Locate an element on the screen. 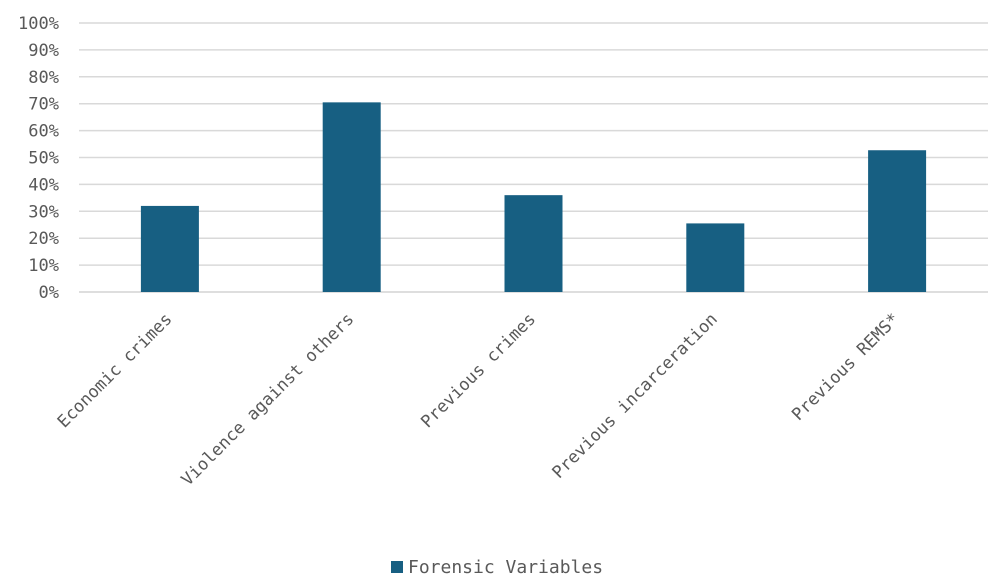 Image resolution: width=991 pixels, height=579 pixels. y-axis-tick-labels: 0% 10% 20% 30% 40% 50% 60% 70% 80% 90% 100% is located at coordinates (38, 158).